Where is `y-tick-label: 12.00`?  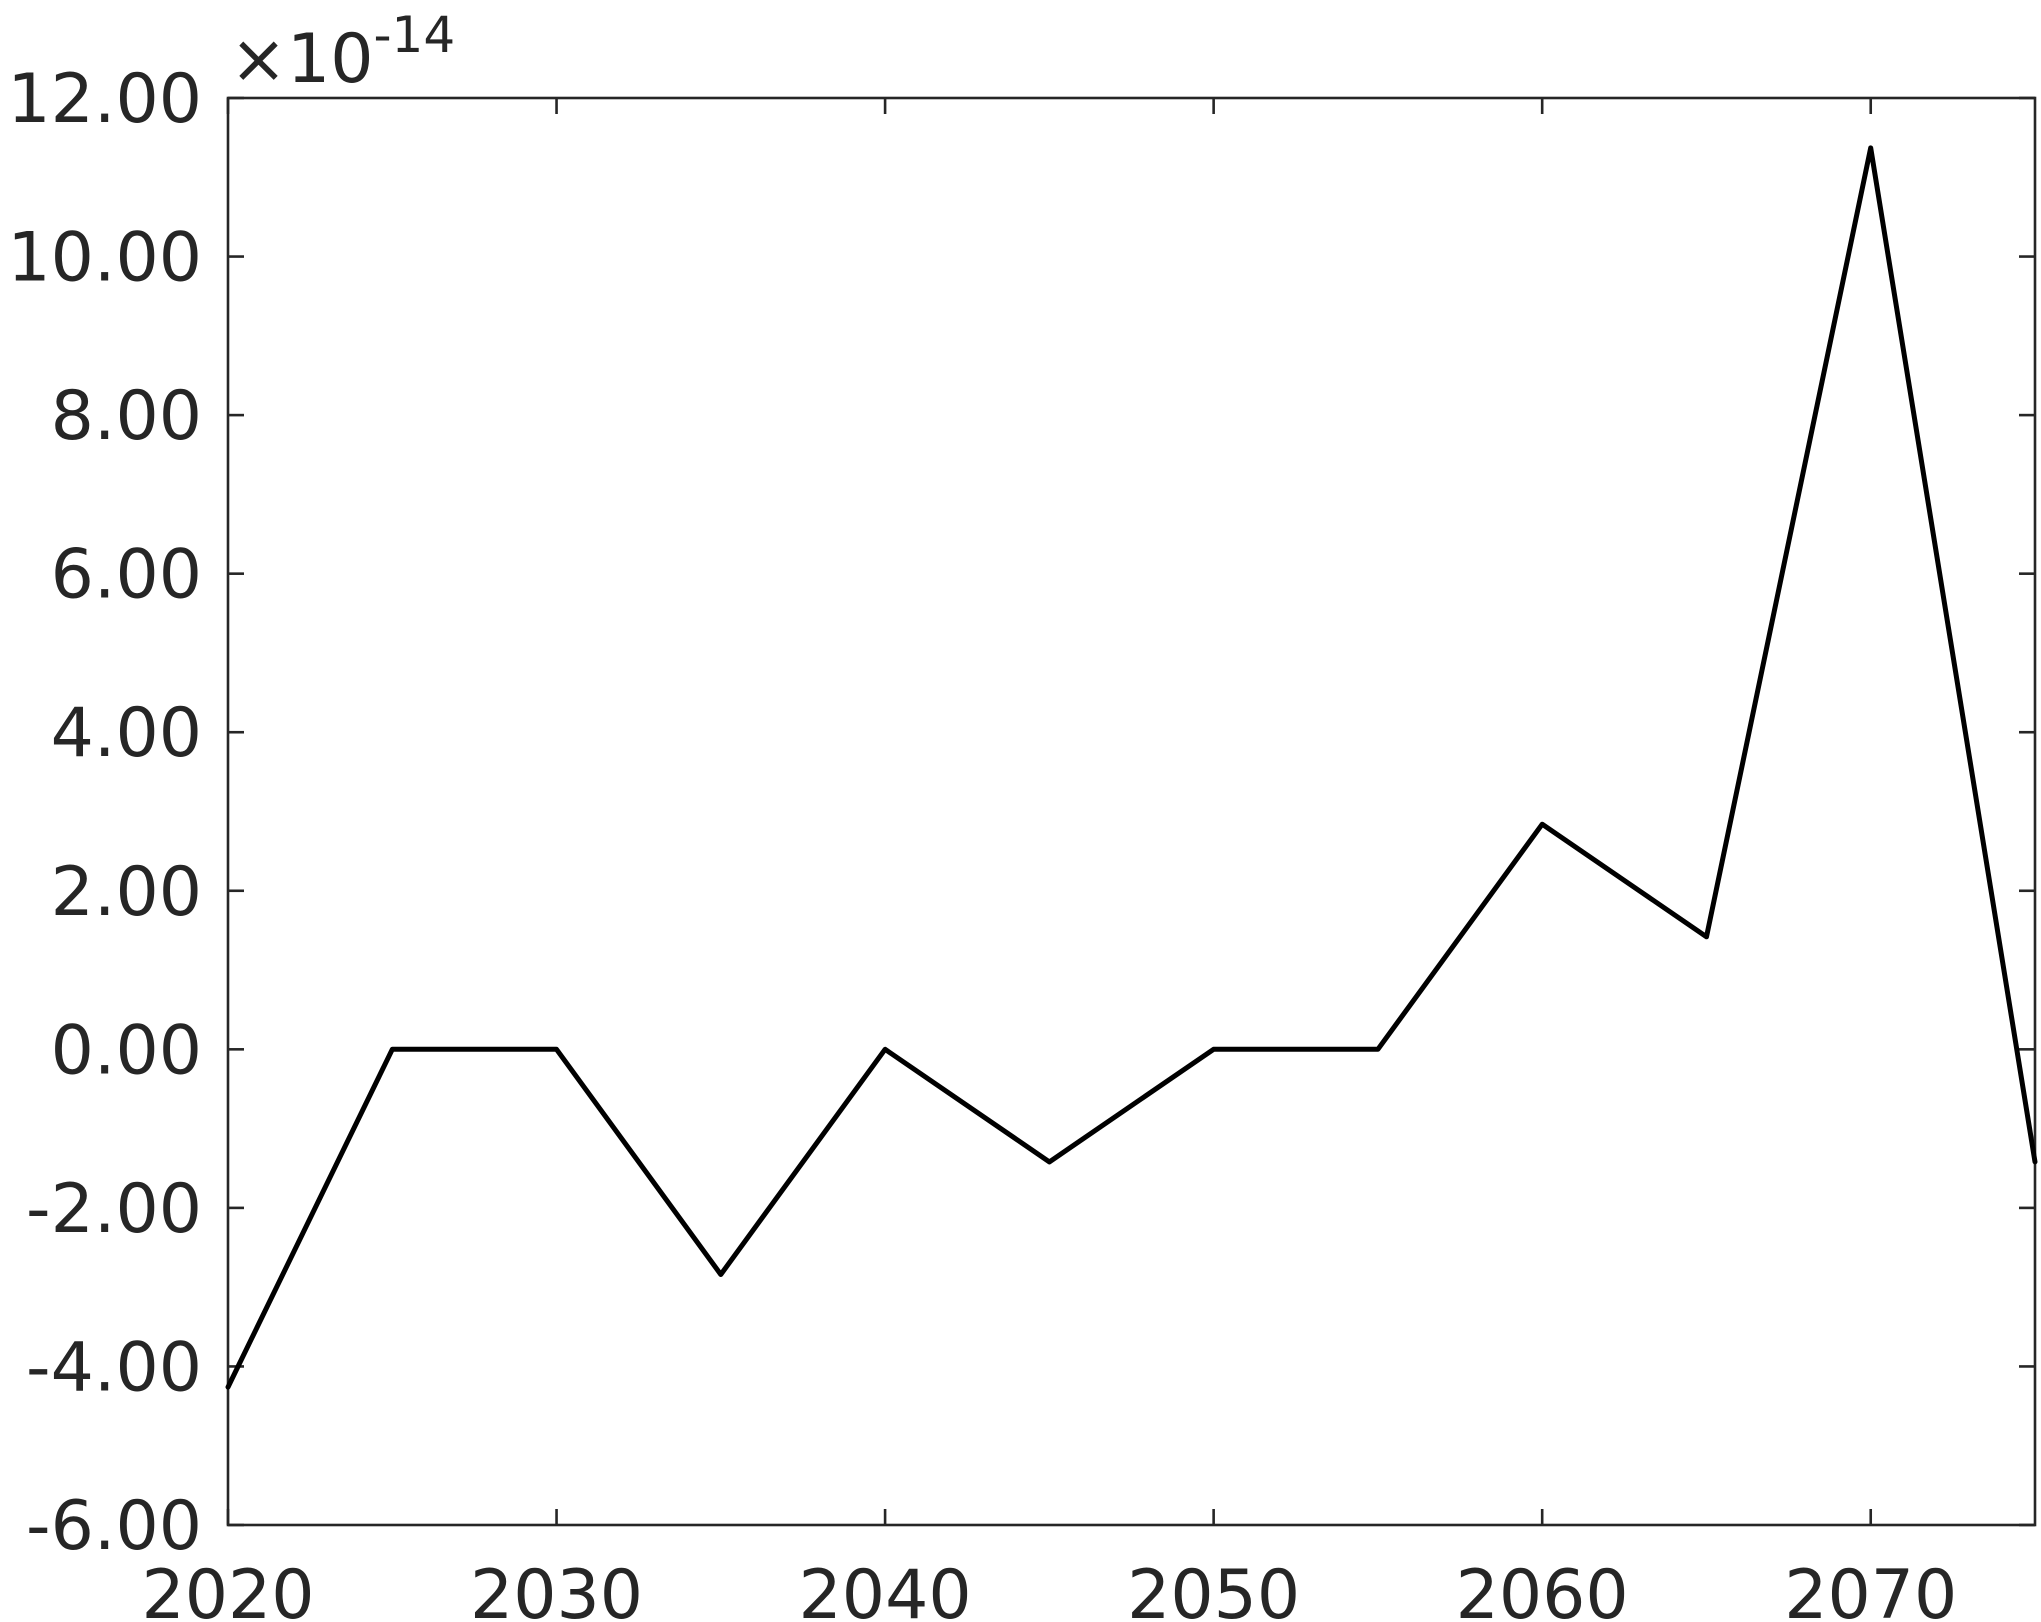 y-tick-label: 12.00 is located at coordinates (104, 99).